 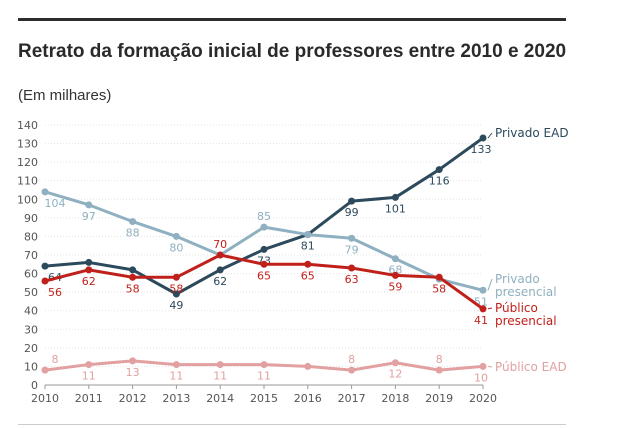 I want to click on y-tick-label-0: 0, so click(x=34, y=385).